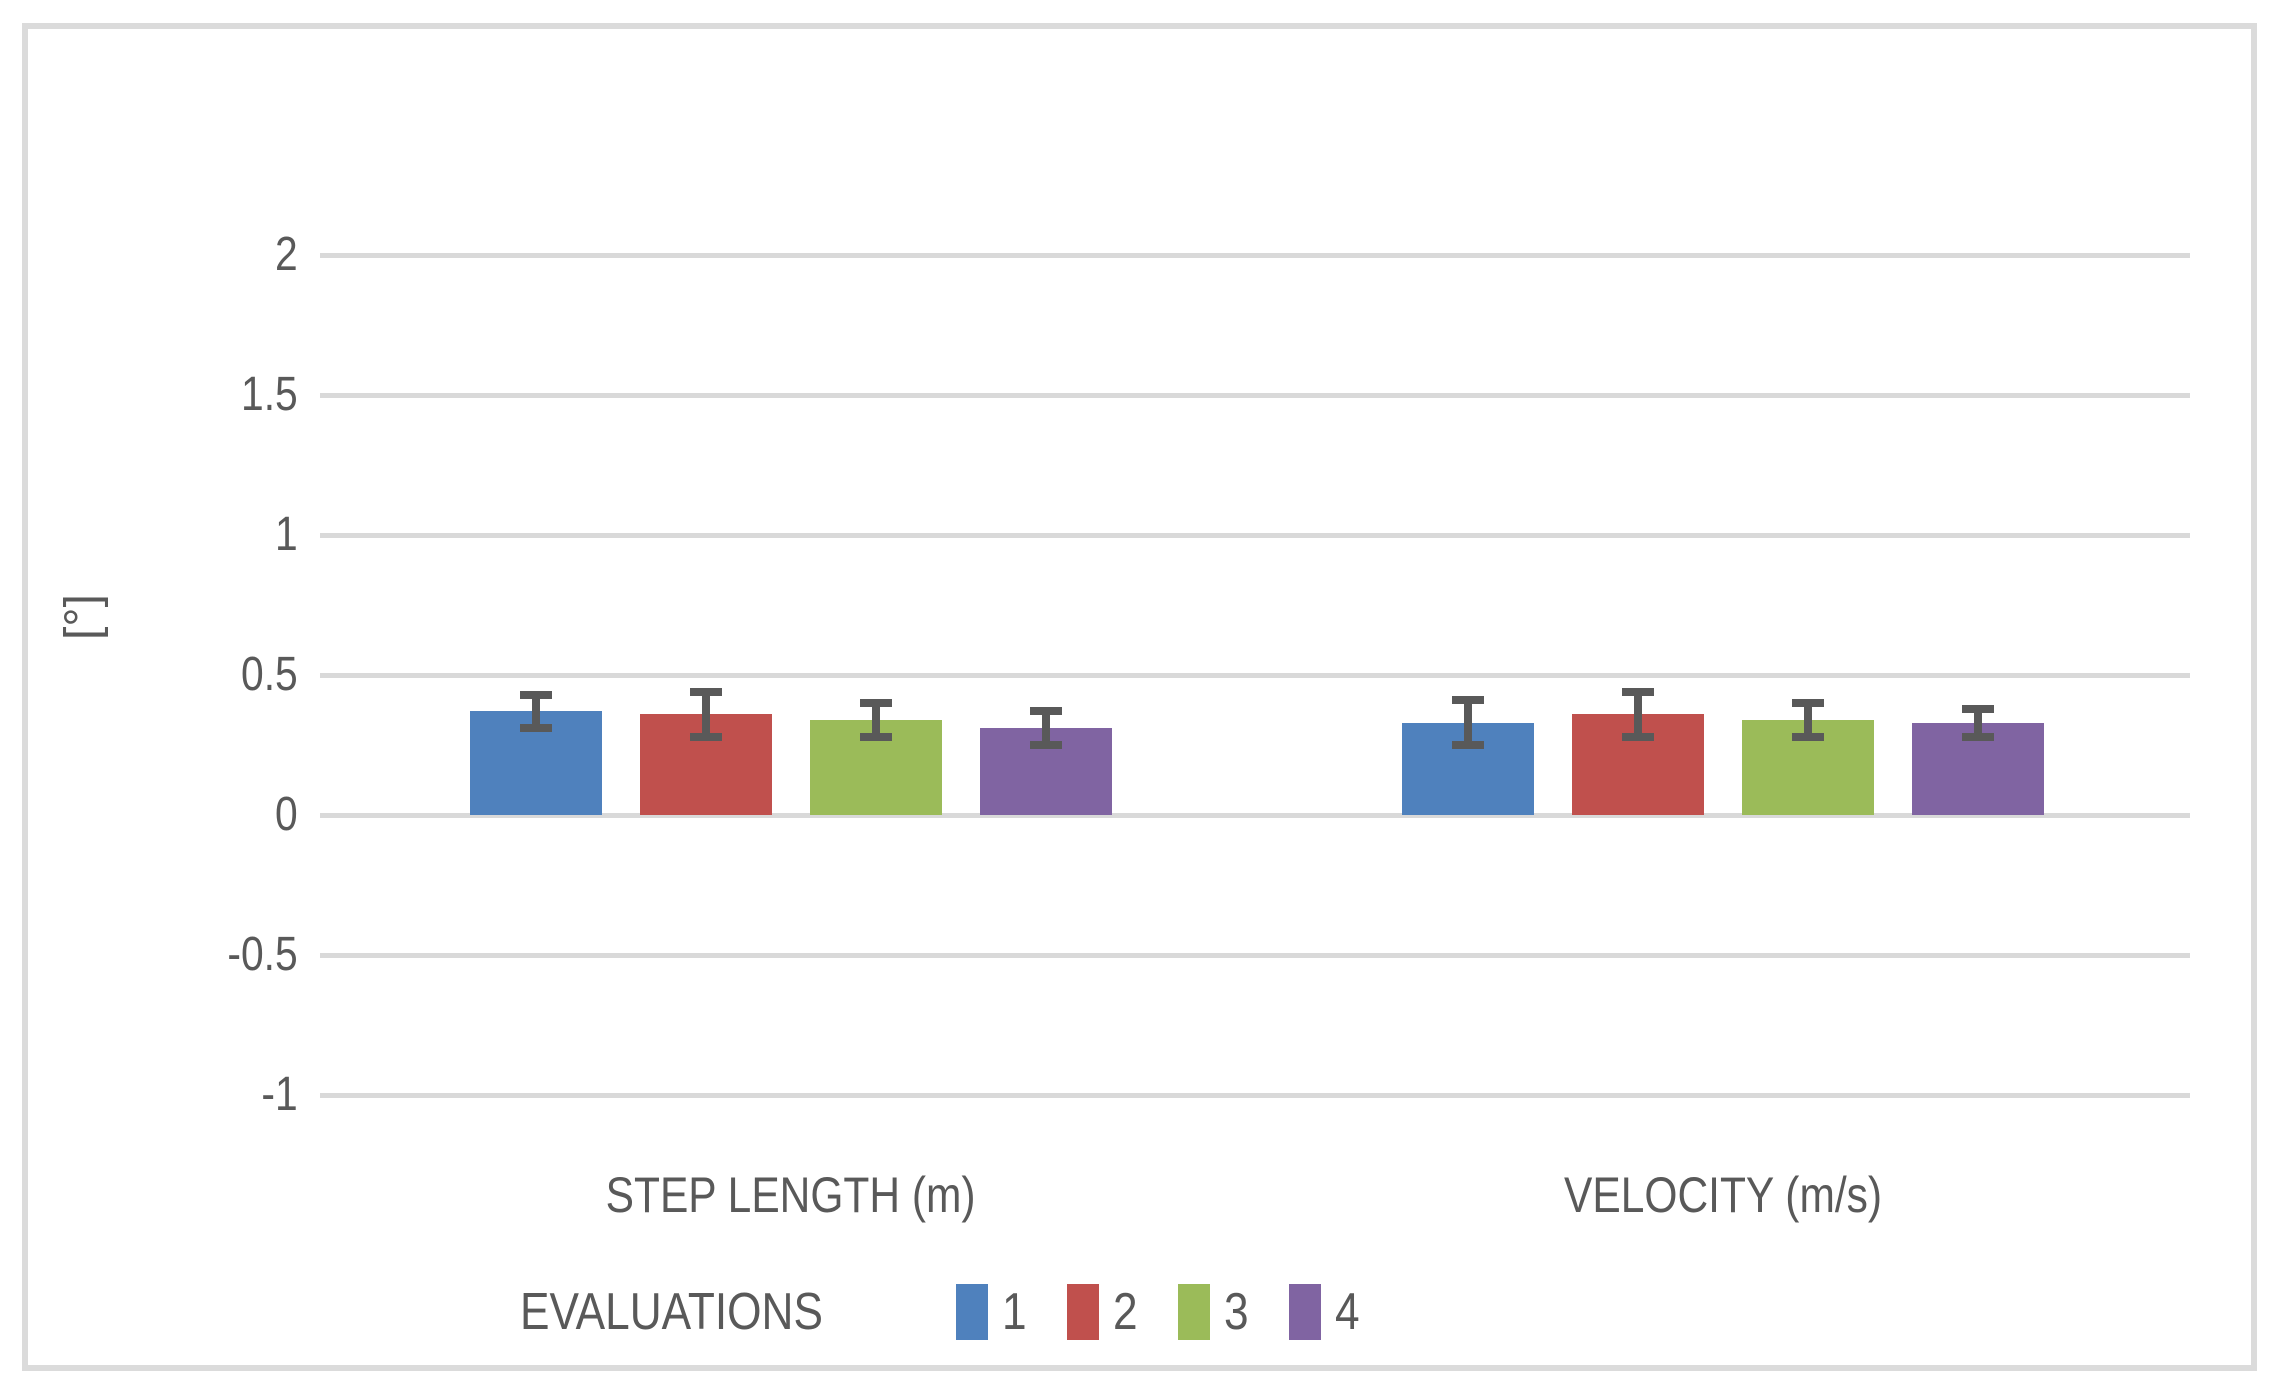  I want to click on x-axis-category-label: STEP LENGTH (m), so click(791, 1195).